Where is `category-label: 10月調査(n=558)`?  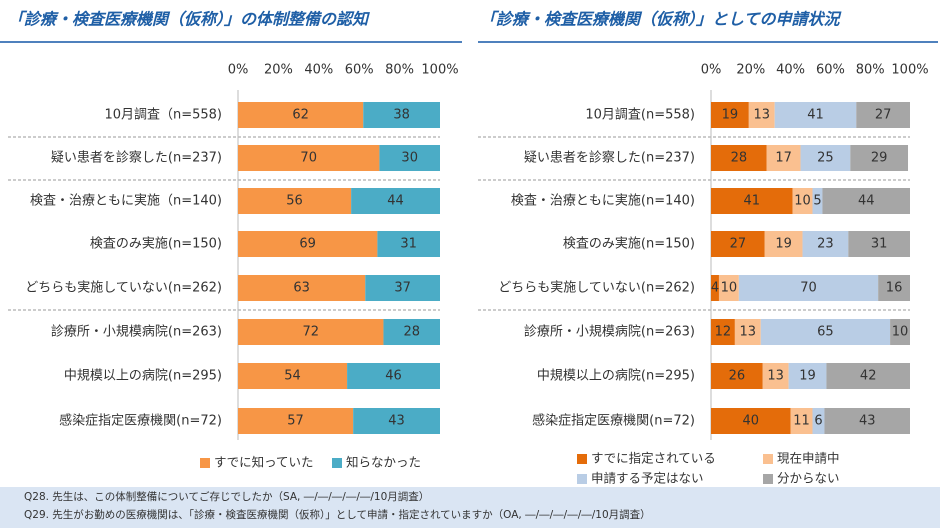 category-label: 10月調査(n=558) is located at coordinates (640, 115).